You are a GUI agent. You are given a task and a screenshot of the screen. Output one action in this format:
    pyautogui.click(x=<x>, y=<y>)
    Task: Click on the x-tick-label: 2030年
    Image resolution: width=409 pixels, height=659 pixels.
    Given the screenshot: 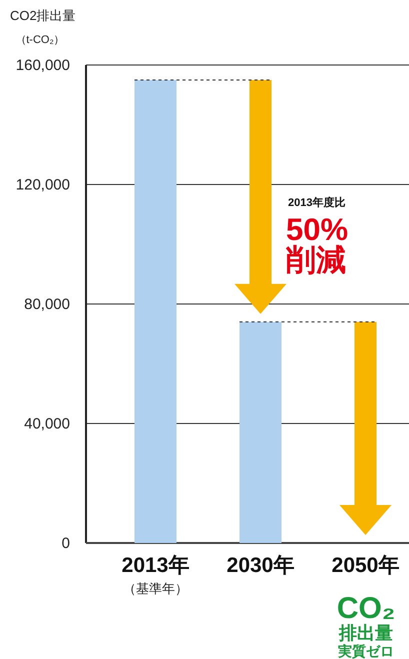 What is the action you would take?
    pyautogui.click(x=260, y=565)
    